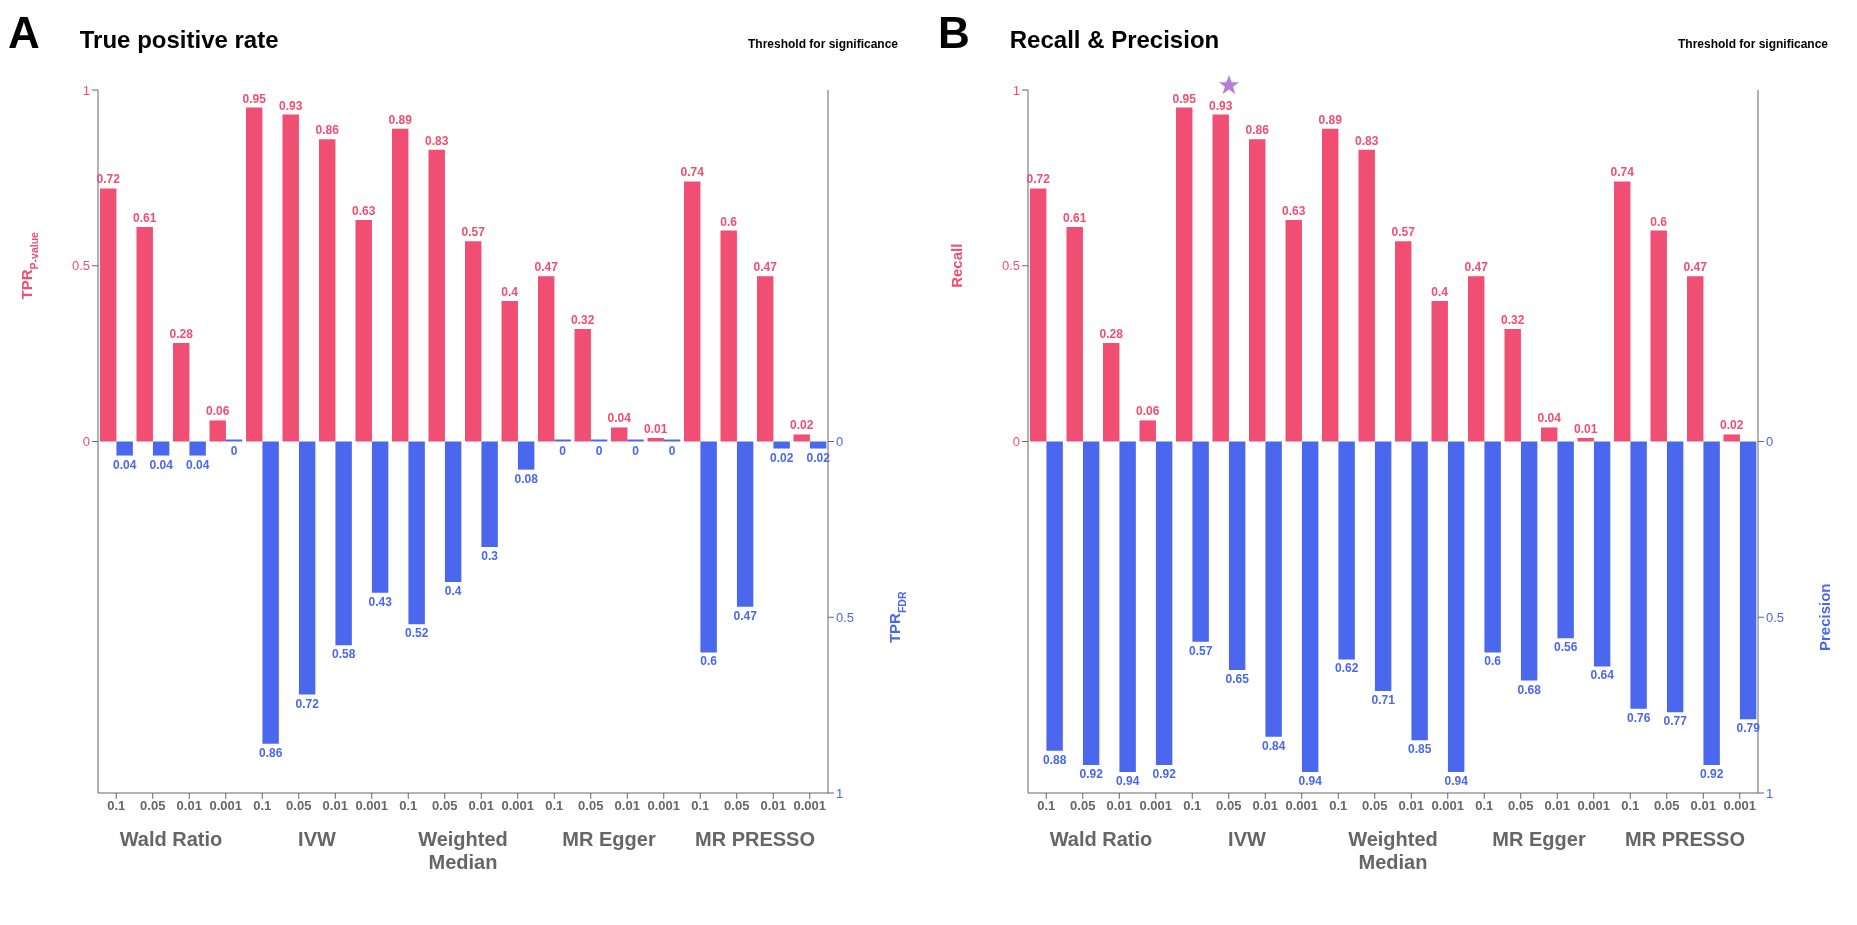 This screenshot has width=1857, height=925. I want to click on data-label: 0.68, so click(1529, 689).